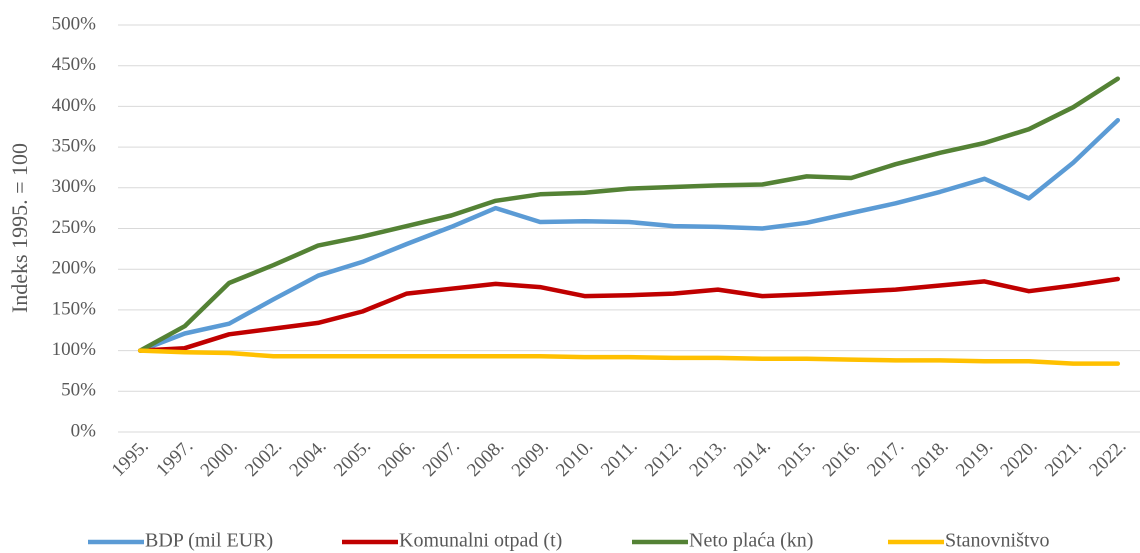  I want to click on y-tick-label: 400%, so click(74, 105).